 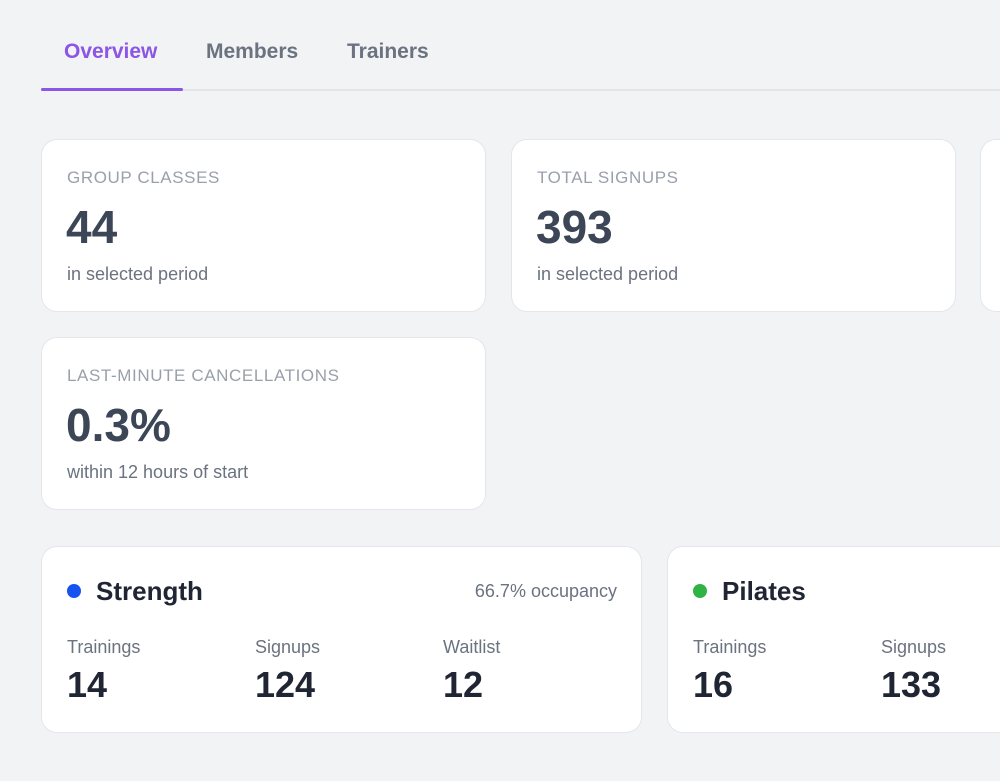 What do you see at coordinates (112, 89) in the screenshot?
I see `active-tab-indicator` at bounding box center [112, 89].